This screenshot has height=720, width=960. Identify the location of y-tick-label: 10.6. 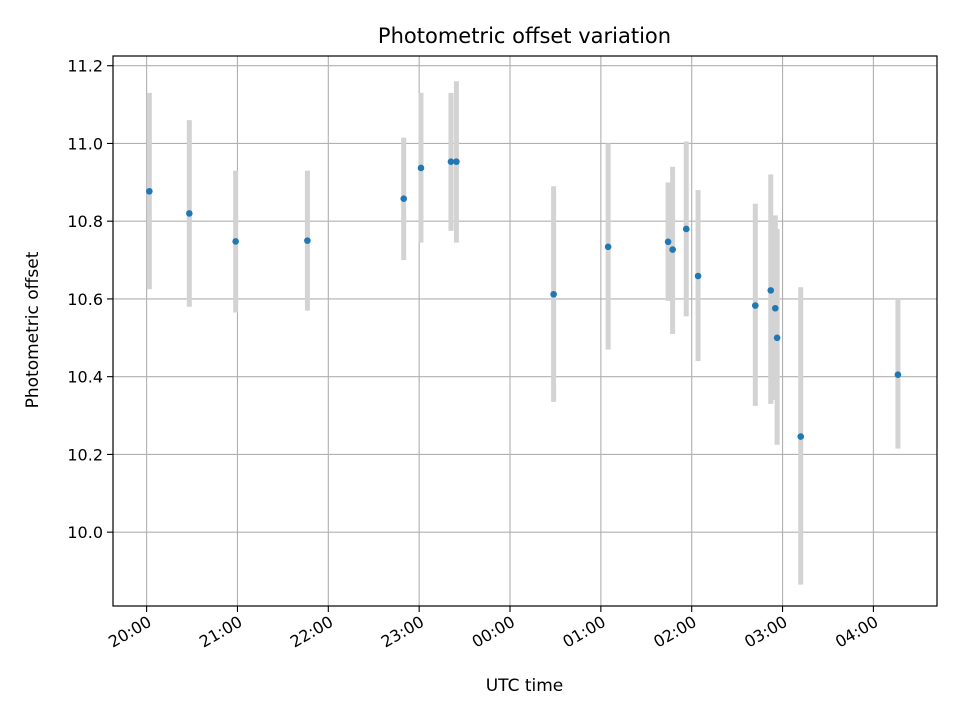
(85, 299).